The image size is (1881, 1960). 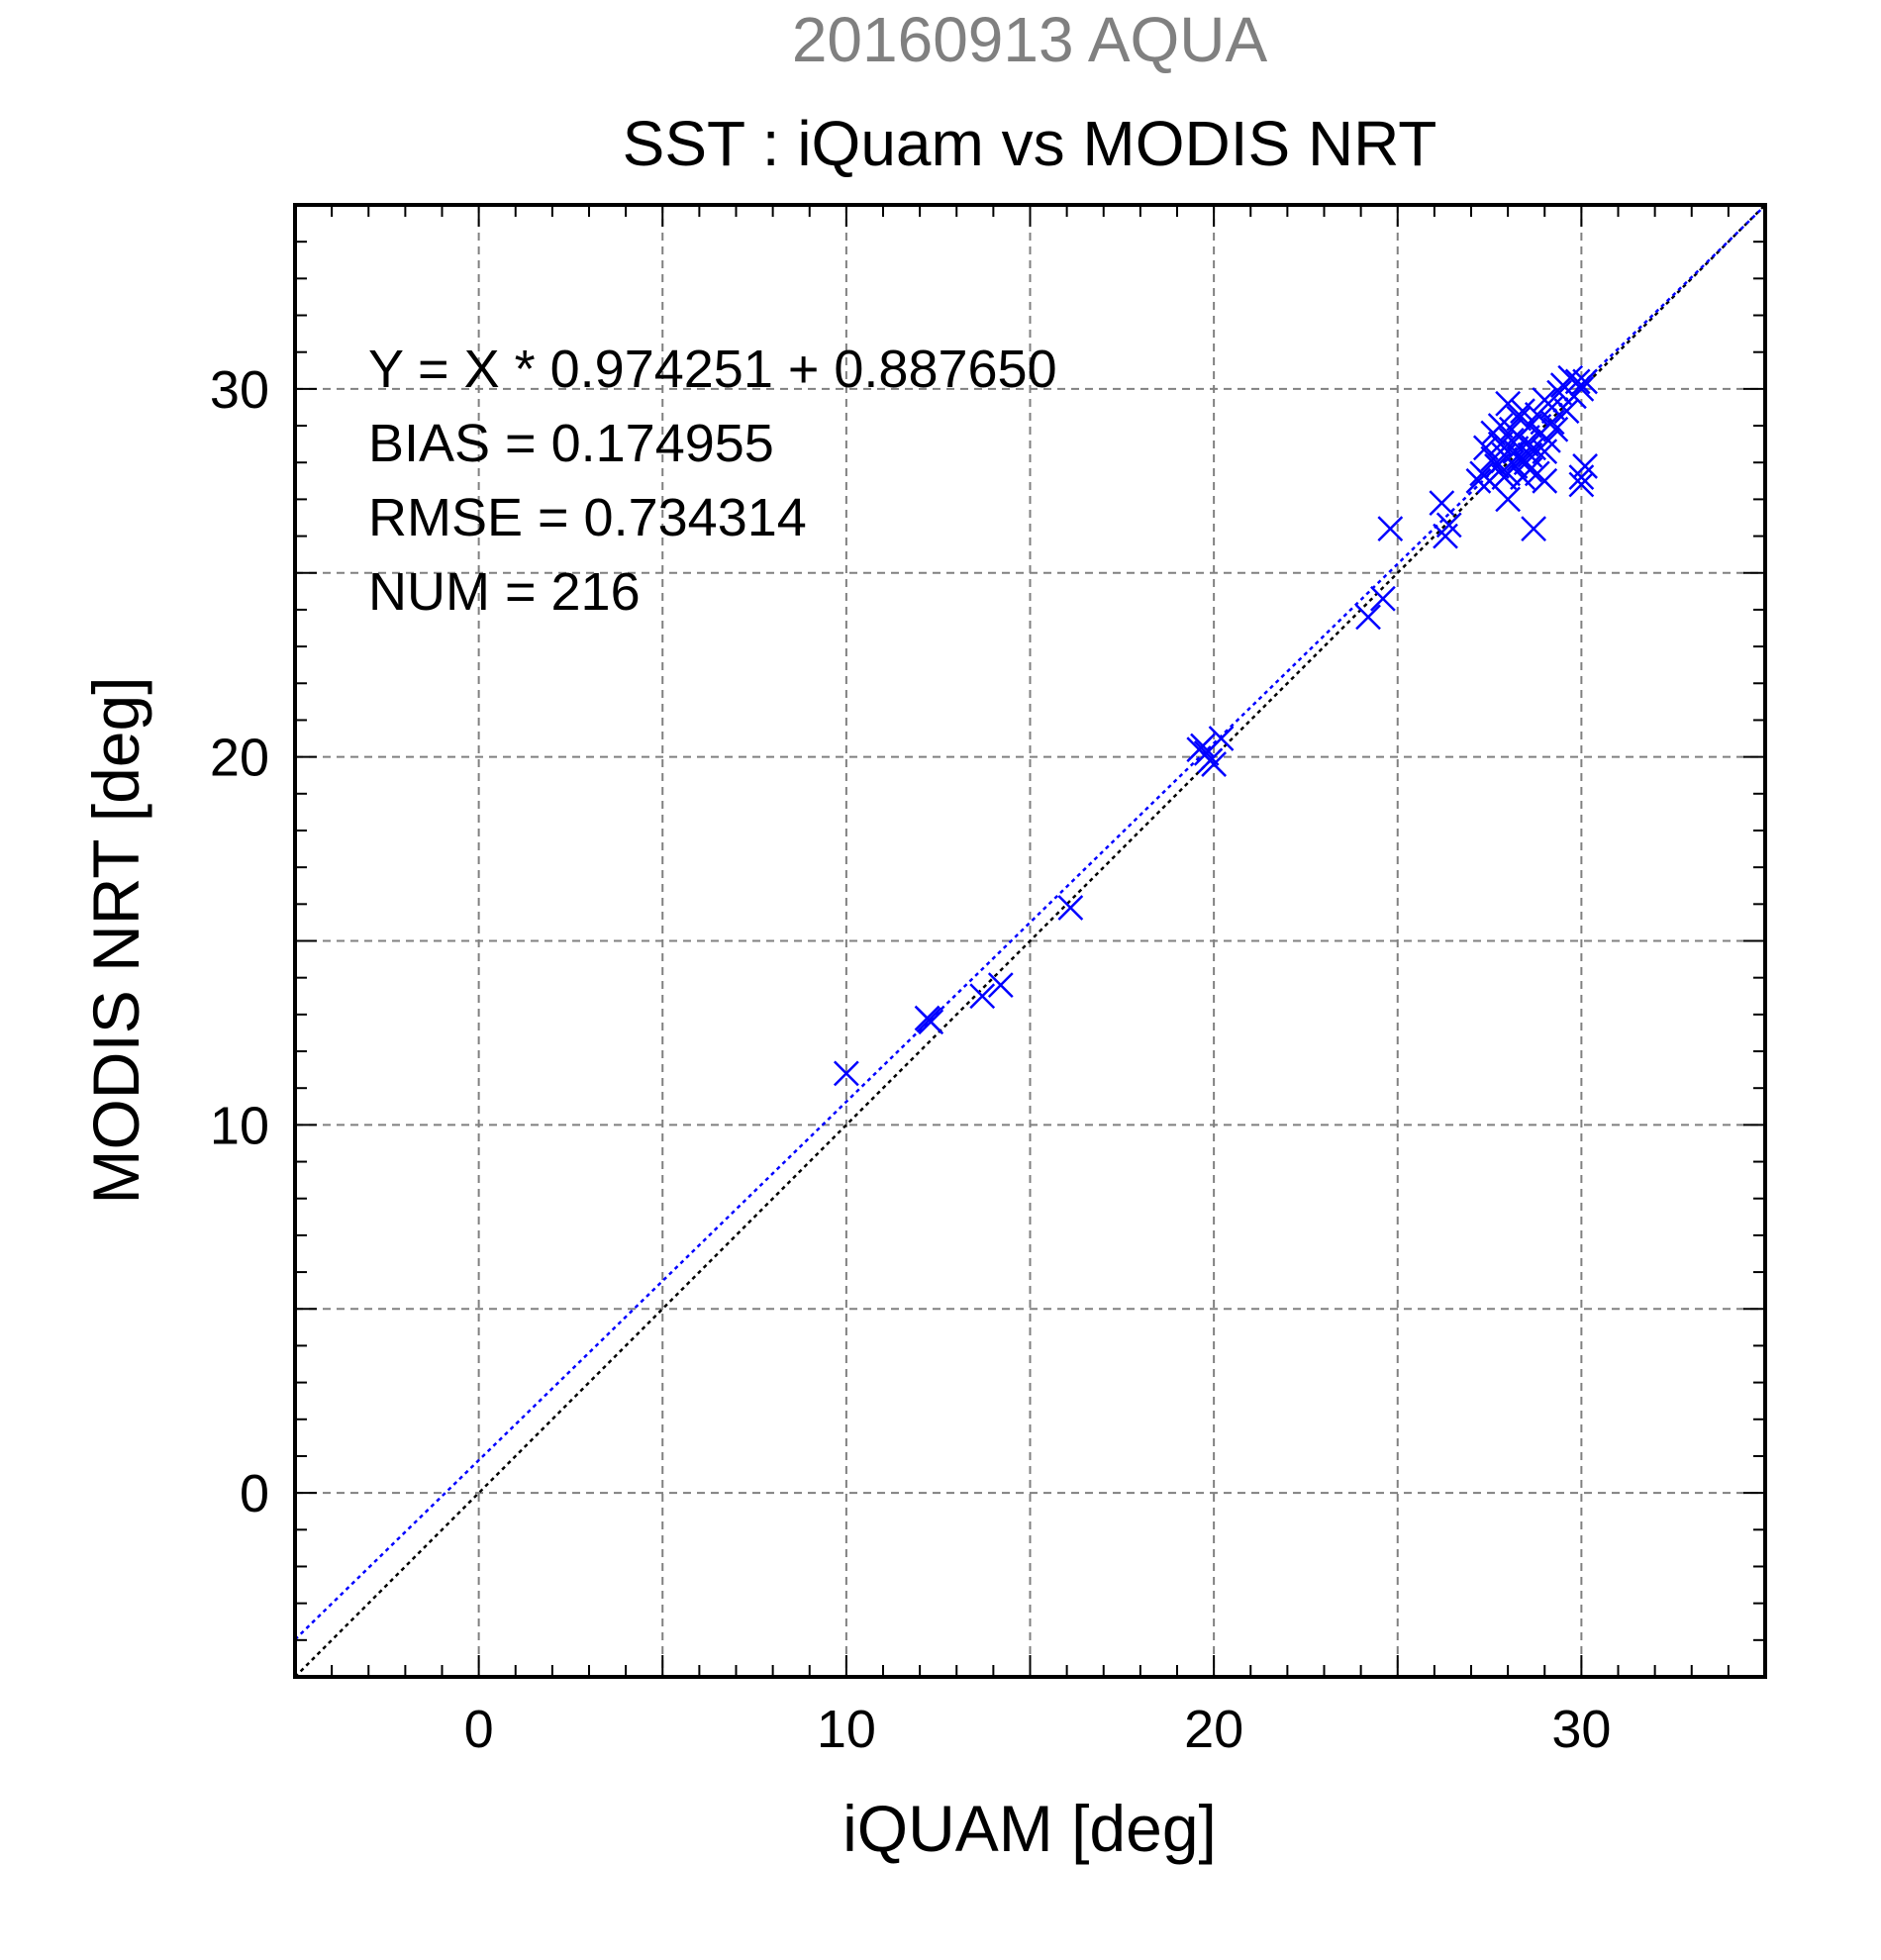 What do you see at coordinates (1030, 39) in the screenshot?
I see `chart-supertitle: 20160913 AQUA` at bounding box center [1030, 39].